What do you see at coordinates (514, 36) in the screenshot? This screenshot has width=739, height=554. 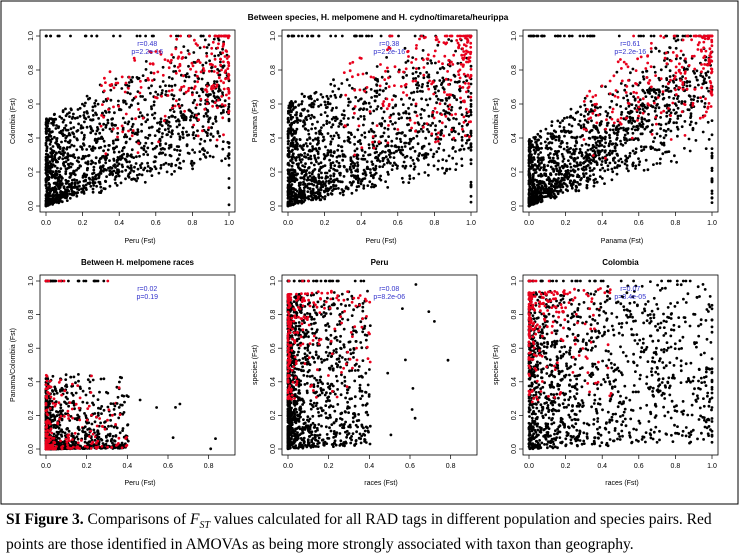 I see `y-tick-label: 1.0` at bounding box center [514, 36].